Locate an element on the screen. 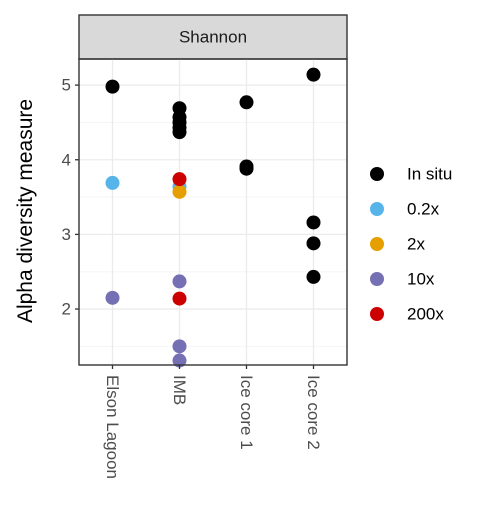  legend-label: 10x is located at coordinates (421, 279).